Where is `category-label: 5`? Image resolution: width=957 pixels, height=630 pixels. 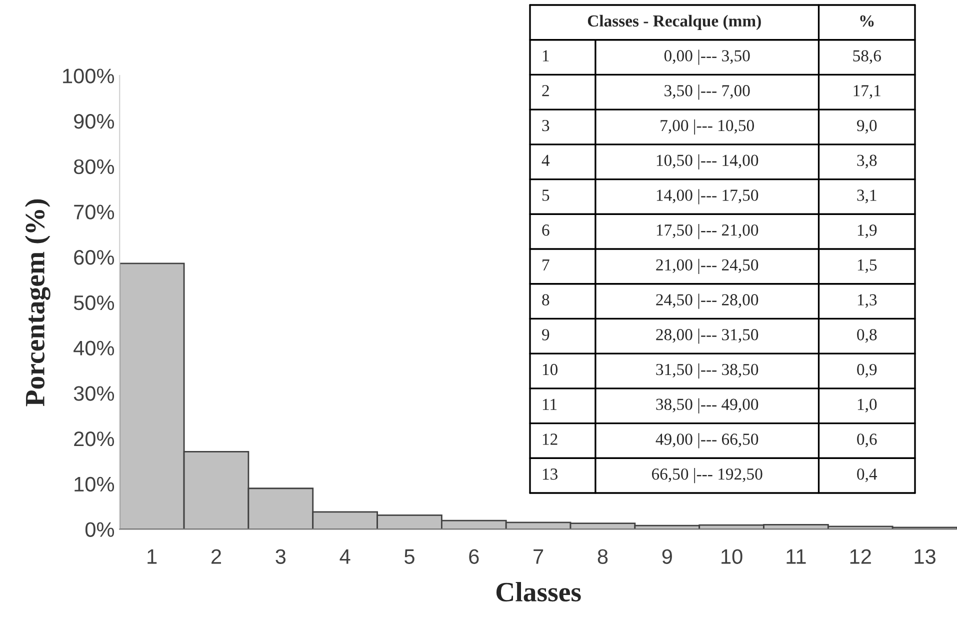
category-label: 5 is located at coordinates (546, 195).